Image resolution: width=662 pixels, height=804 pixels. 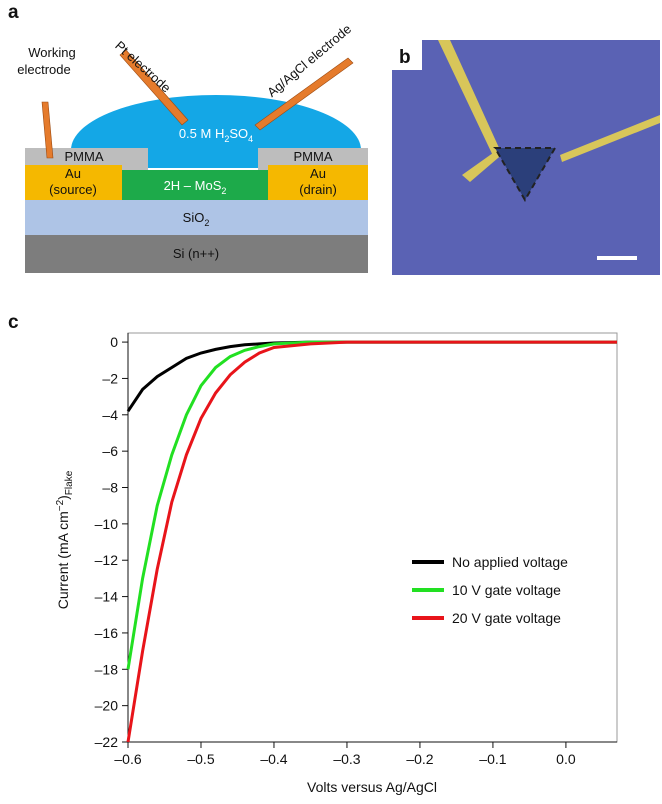 I want to click on sio2-layer, so click(x=196, y=217).